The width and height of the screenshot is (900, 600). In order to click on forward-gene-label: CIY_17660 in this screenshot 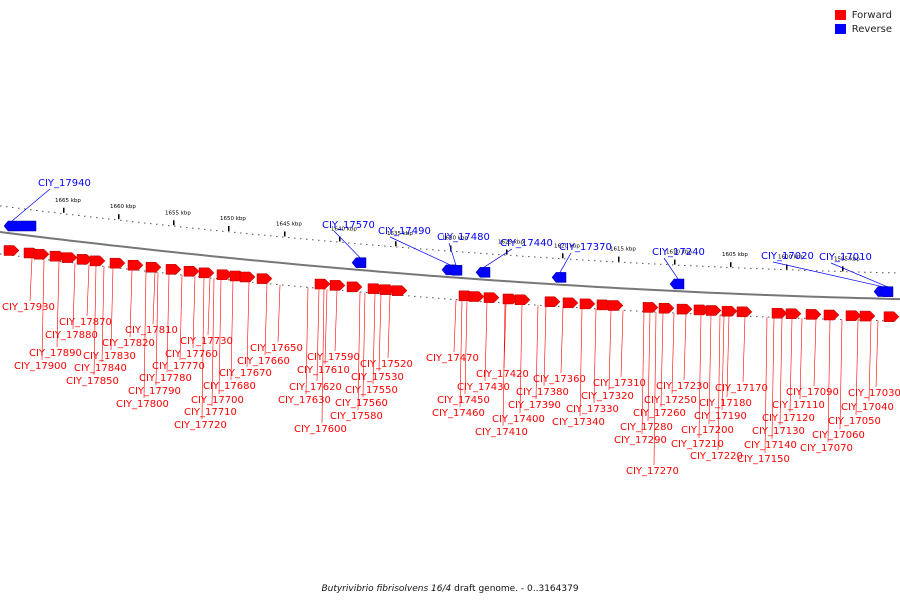, I will do `click(263, 361)`.